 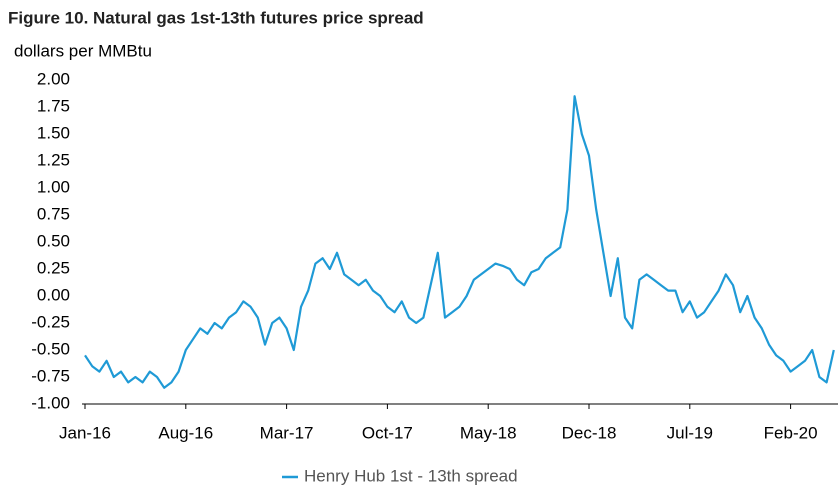 I want to click on y-axis-label: dollars per MMBtu, so click(x=83, y=50).